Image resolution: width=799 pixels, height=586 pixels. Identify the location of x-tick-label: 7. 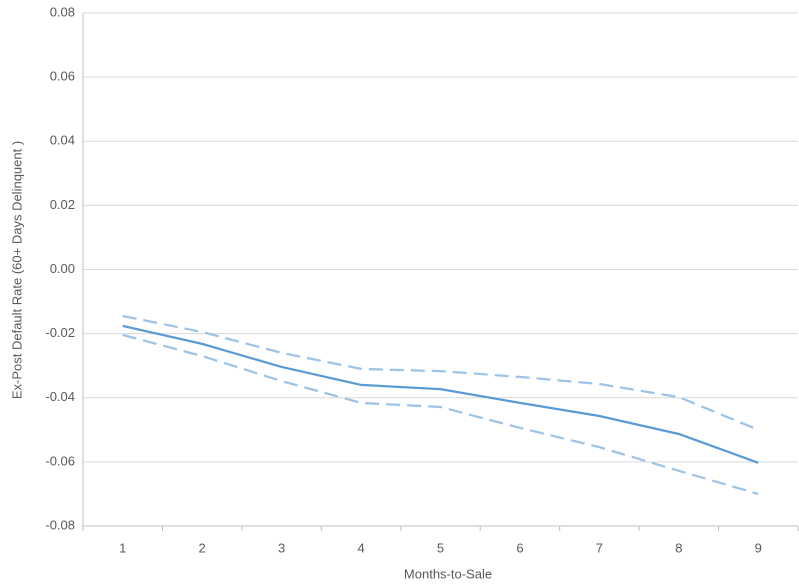
(599, 547).